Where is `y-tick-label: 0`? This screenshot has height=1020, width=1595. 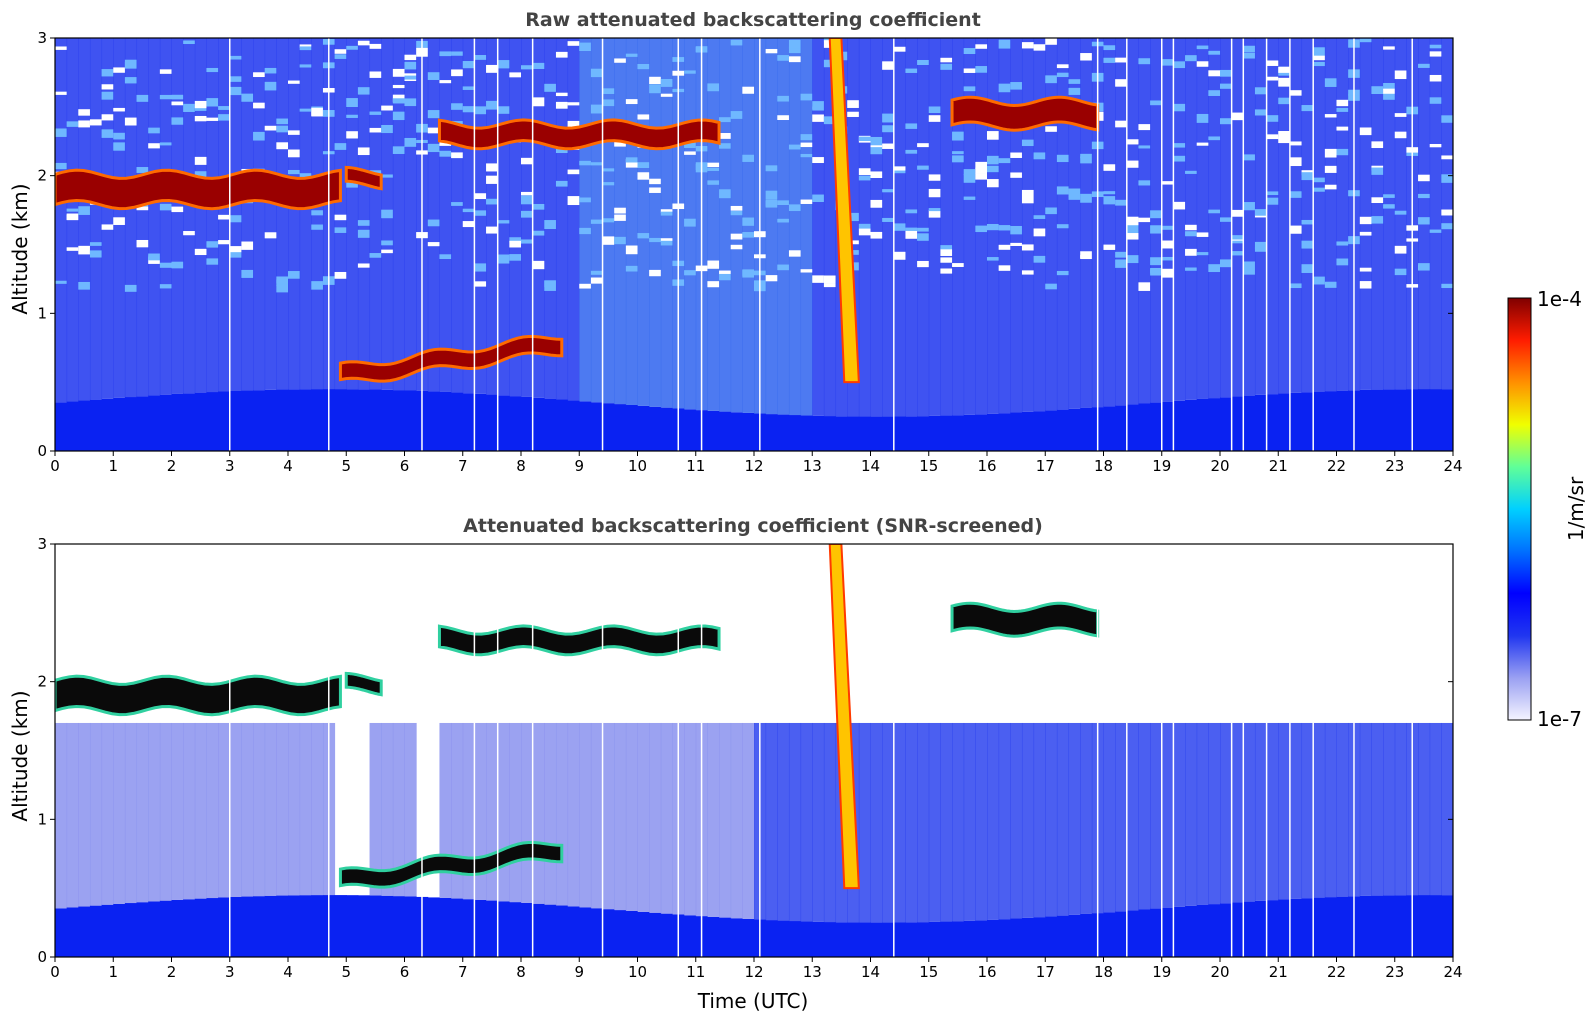 y-tick-label: 0 is located at coordinates (42, 957).